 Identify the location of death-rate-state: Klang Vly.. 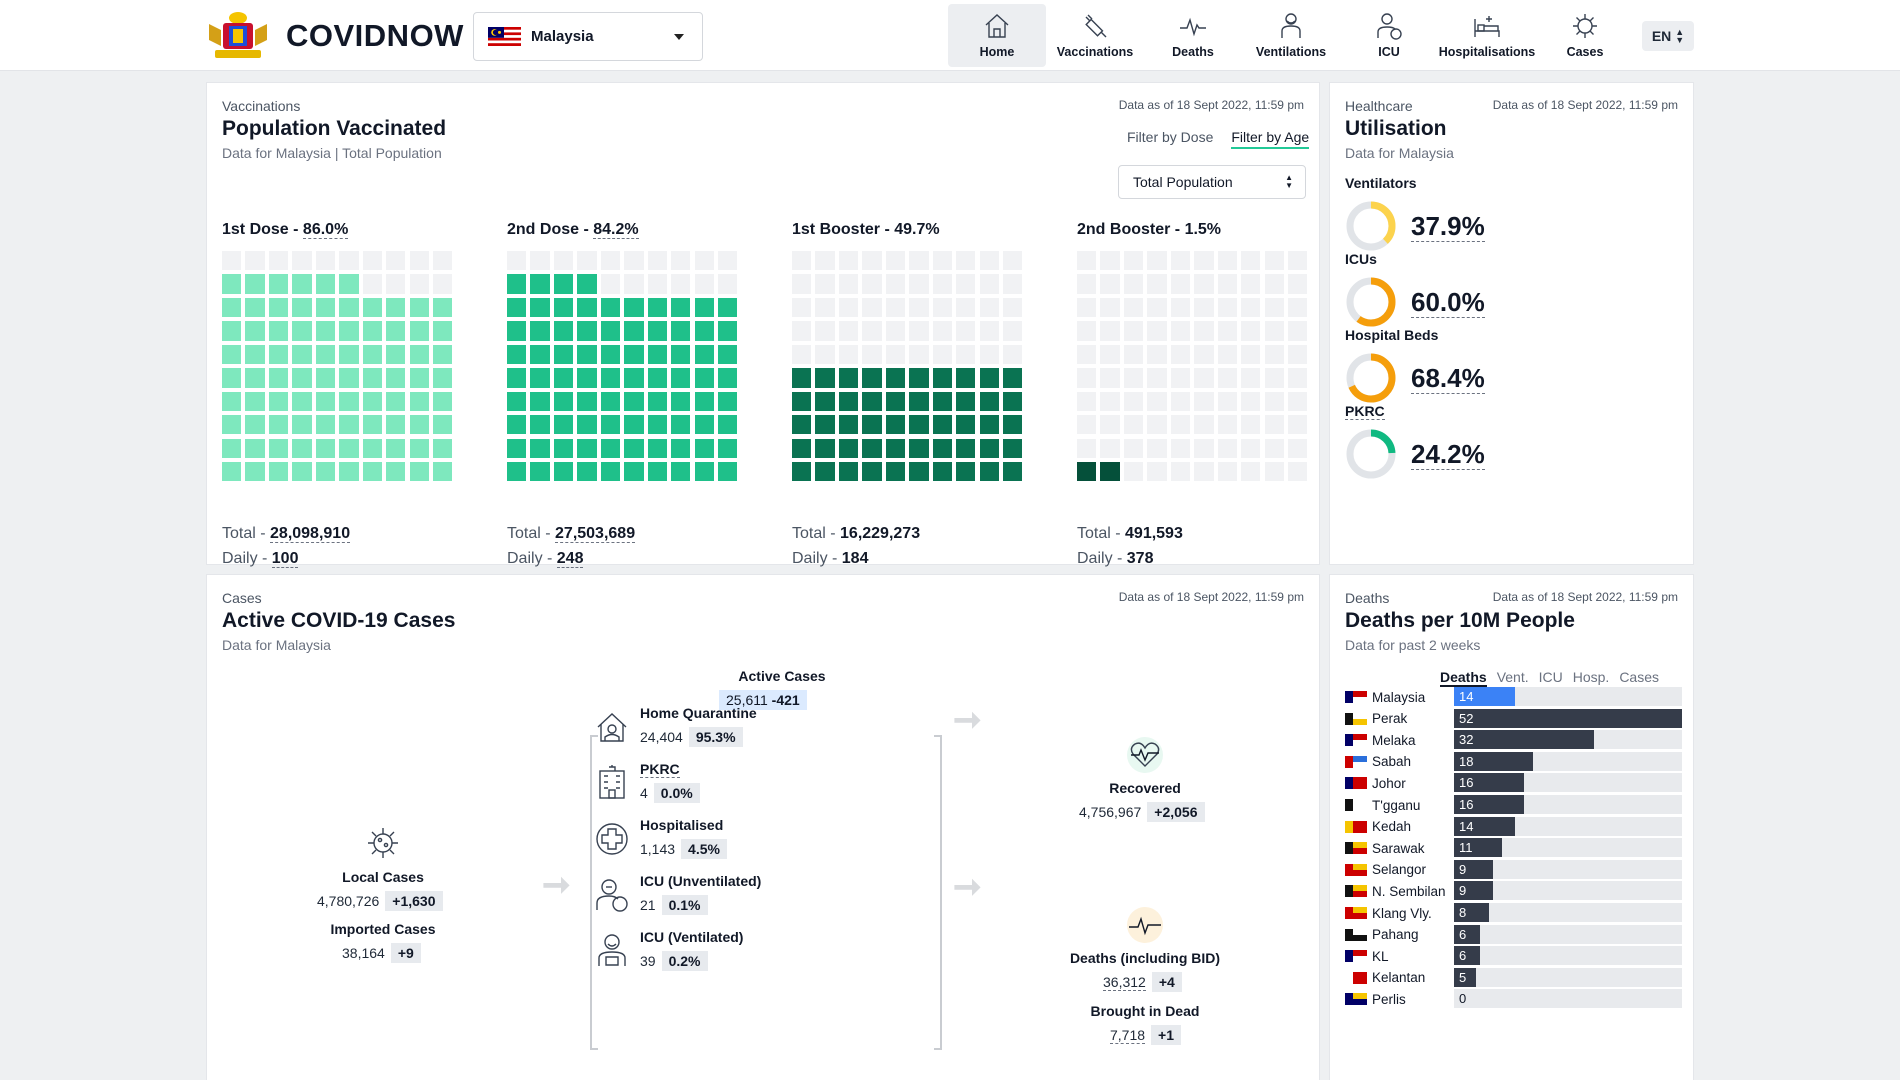
(1402, 913).